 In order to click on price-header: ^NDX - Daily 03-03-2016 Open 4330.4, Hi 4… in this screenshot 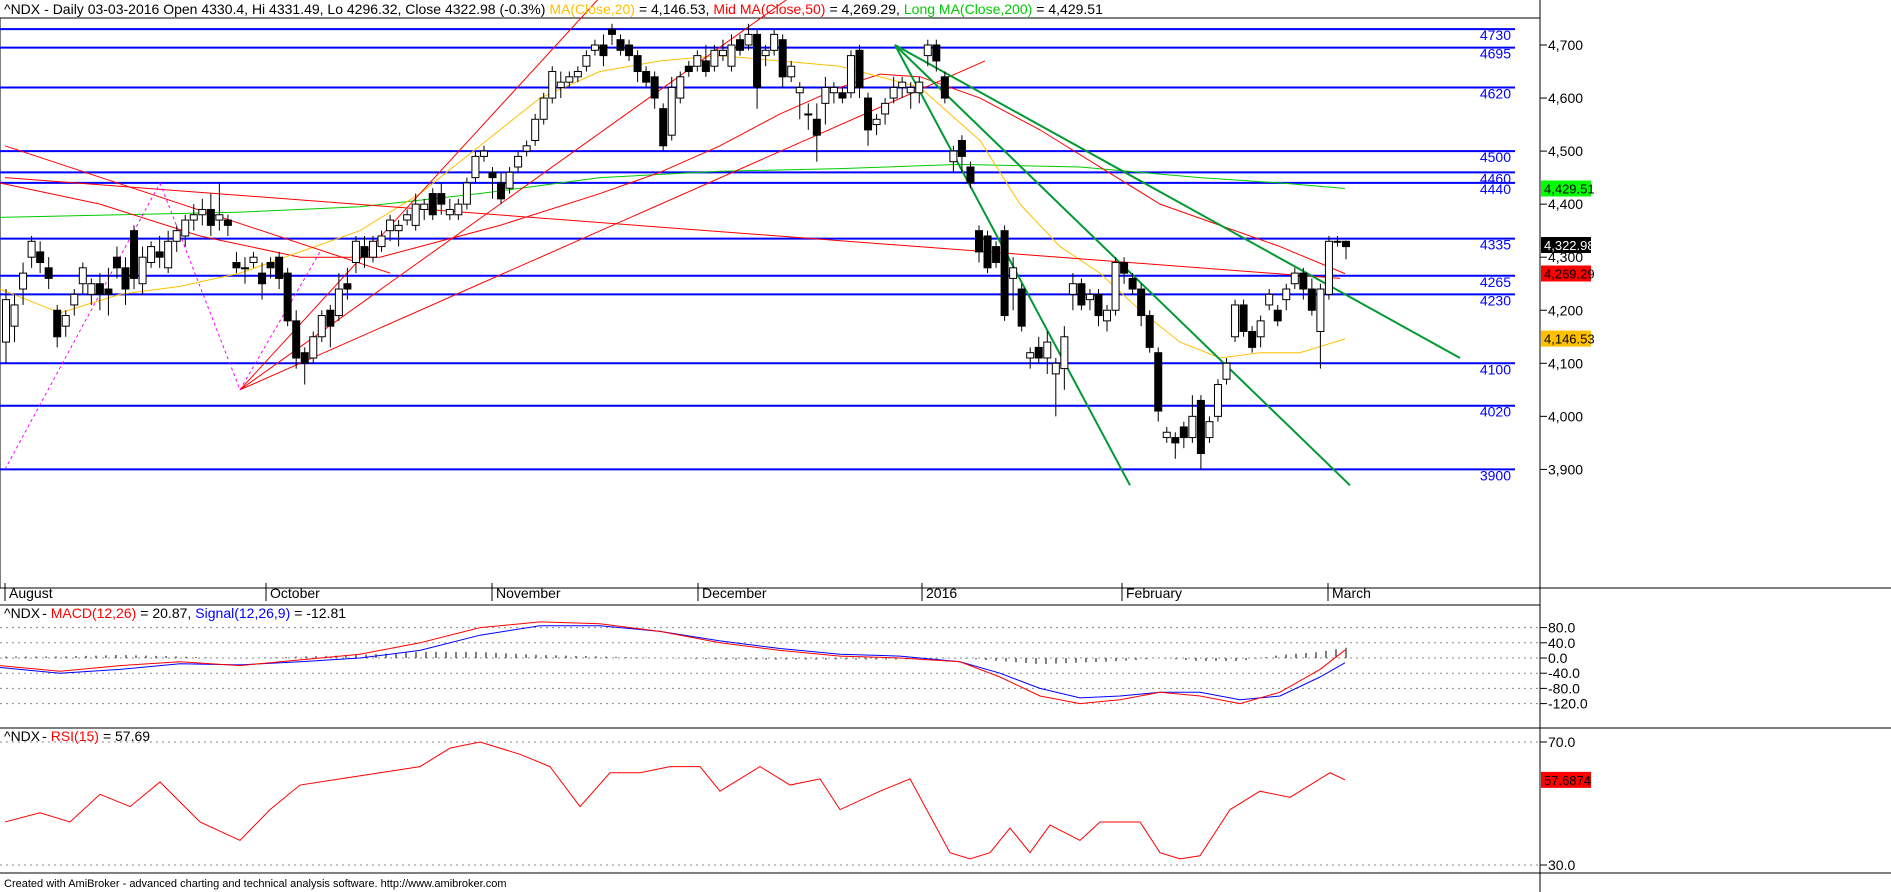, I will do `click(553, 9)`.